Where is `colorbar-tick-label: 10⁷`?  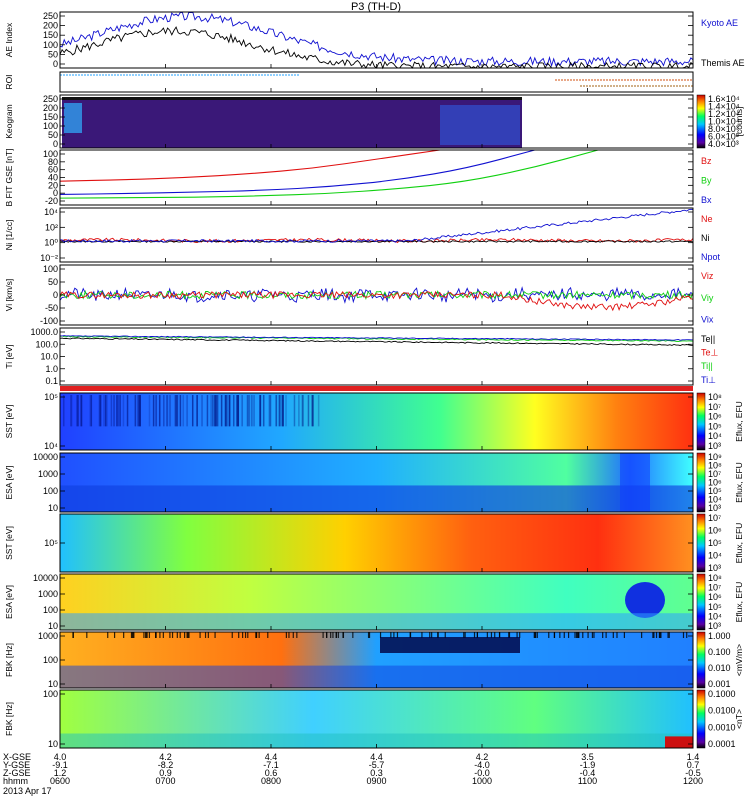
colorbar-tick-label: 10⁷ is located at coordinates (714, 588).